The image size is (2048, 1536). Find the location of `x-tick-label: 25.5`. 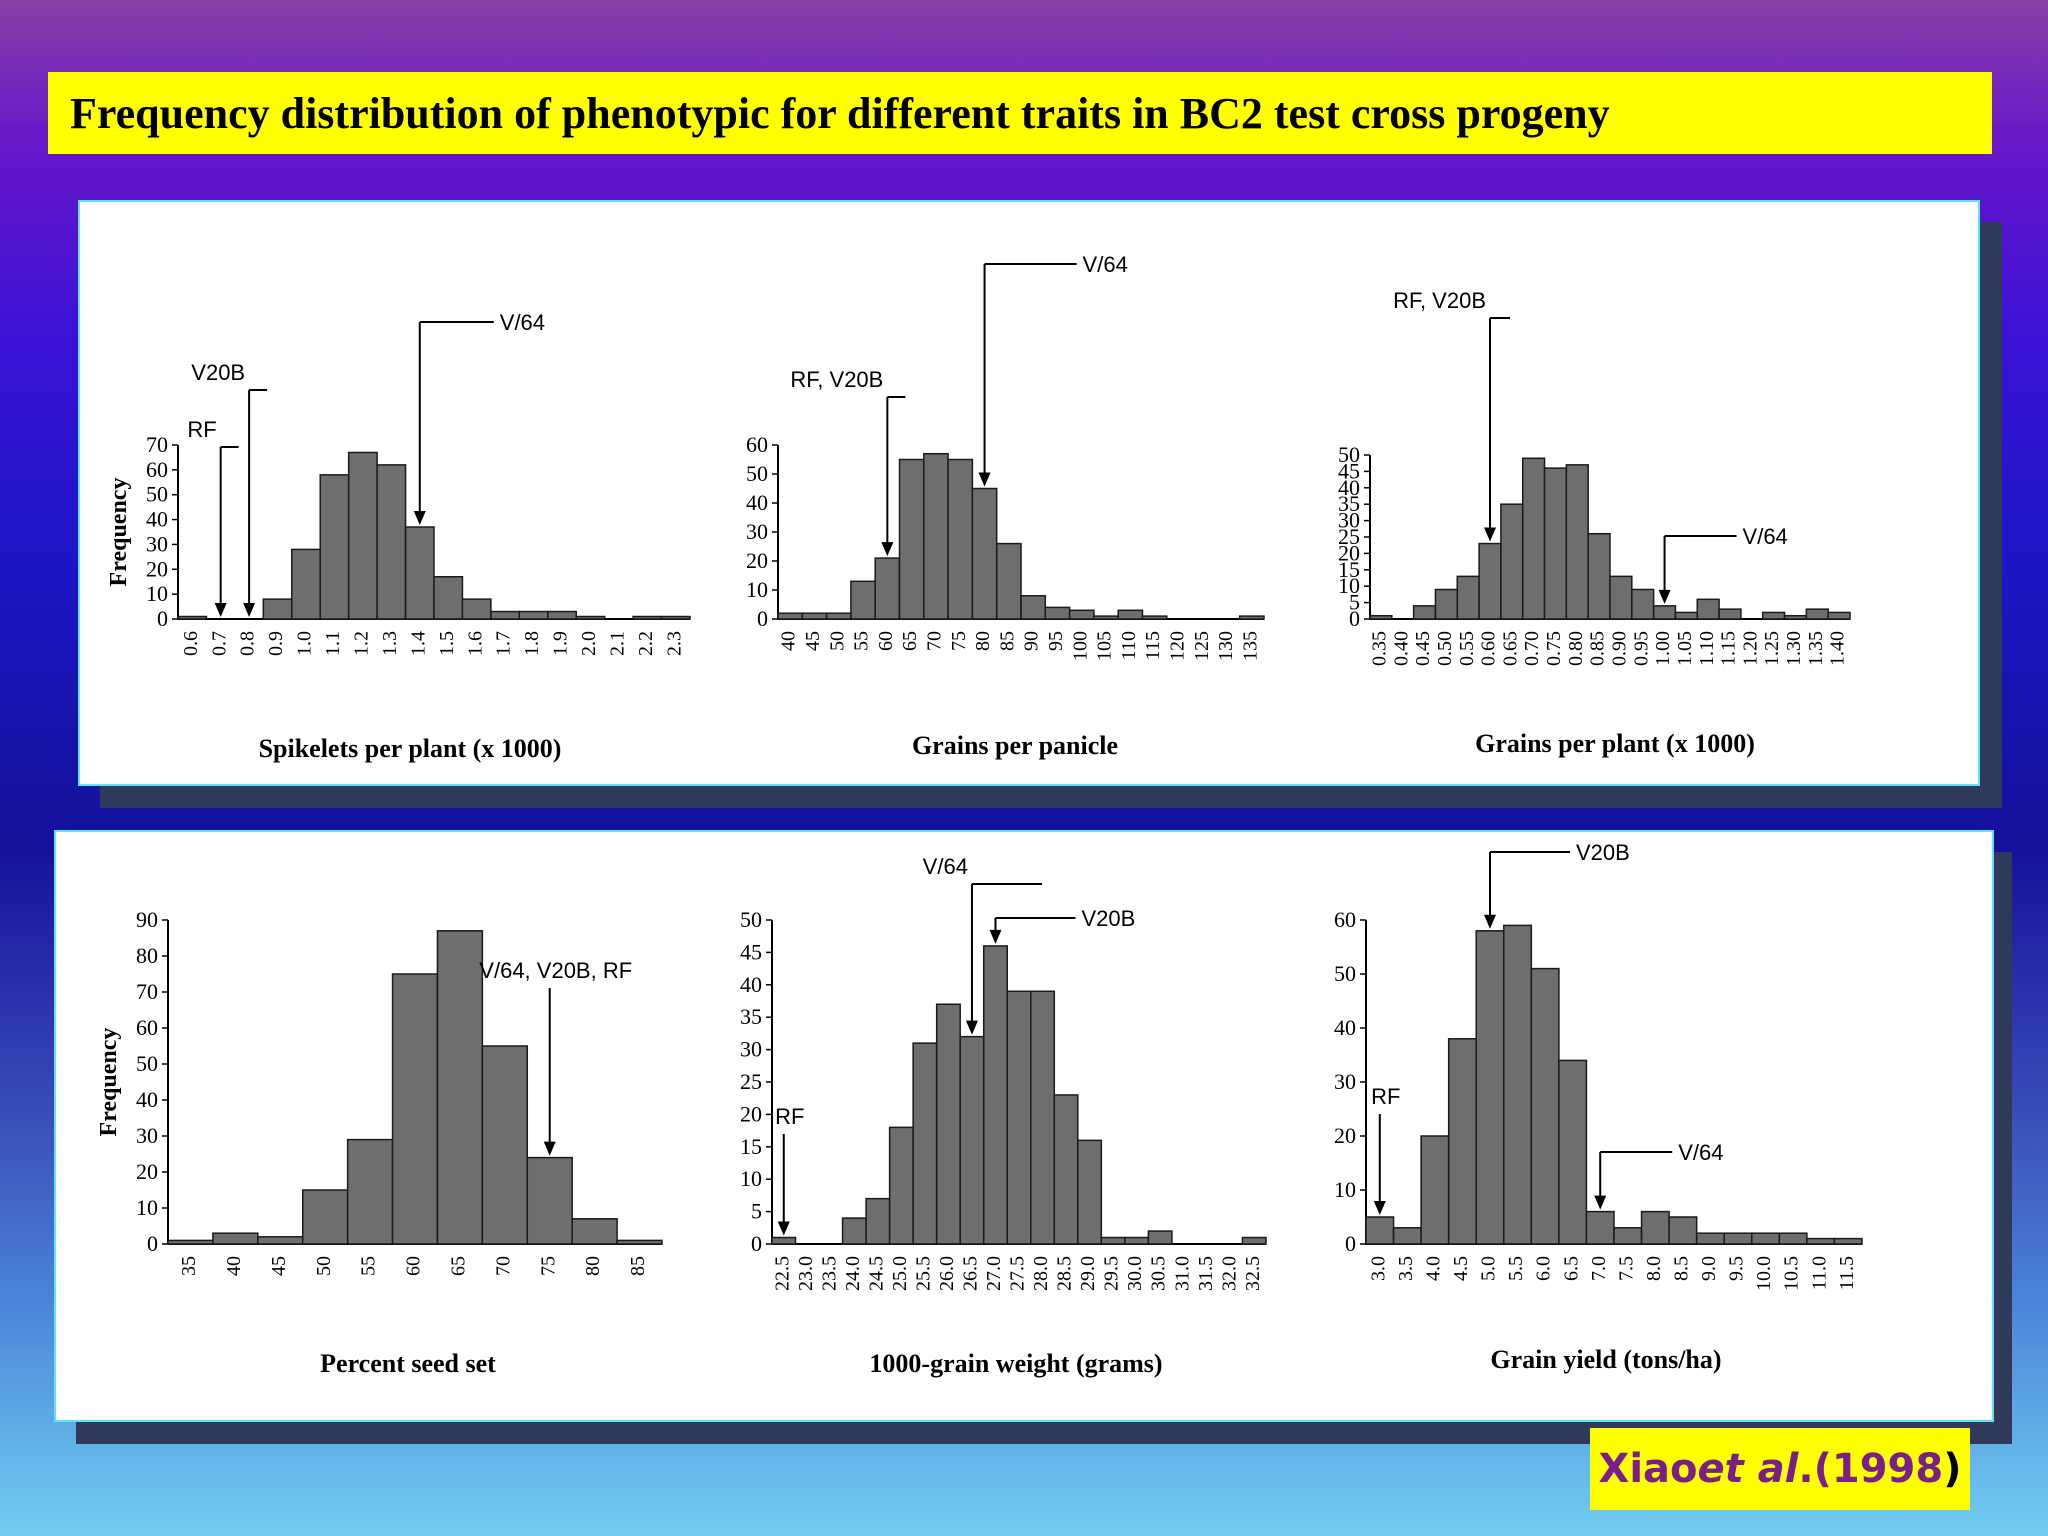

x-tick-label: 25.5 is located at coordinates (923, 1273).